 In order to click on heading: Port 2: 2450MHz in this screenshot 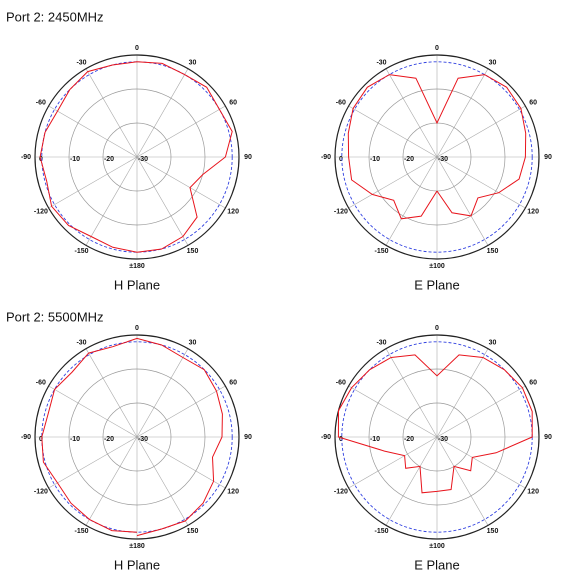, I will do `click(55, 16)`.